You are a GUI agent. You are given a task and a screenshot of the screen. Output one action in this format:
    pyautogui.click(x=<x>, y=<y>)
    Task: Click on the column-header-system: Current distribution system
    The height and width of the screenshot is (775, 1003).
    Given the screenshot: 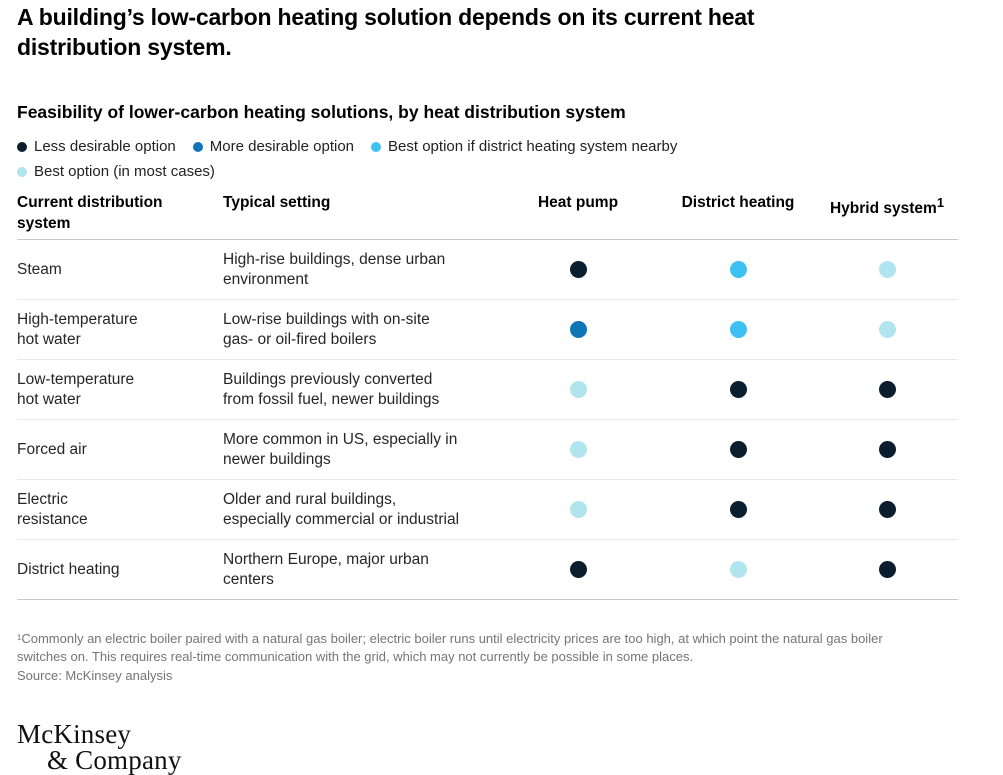 What is the action you would take?
    pyautogui.click(x=90, y=213)
    